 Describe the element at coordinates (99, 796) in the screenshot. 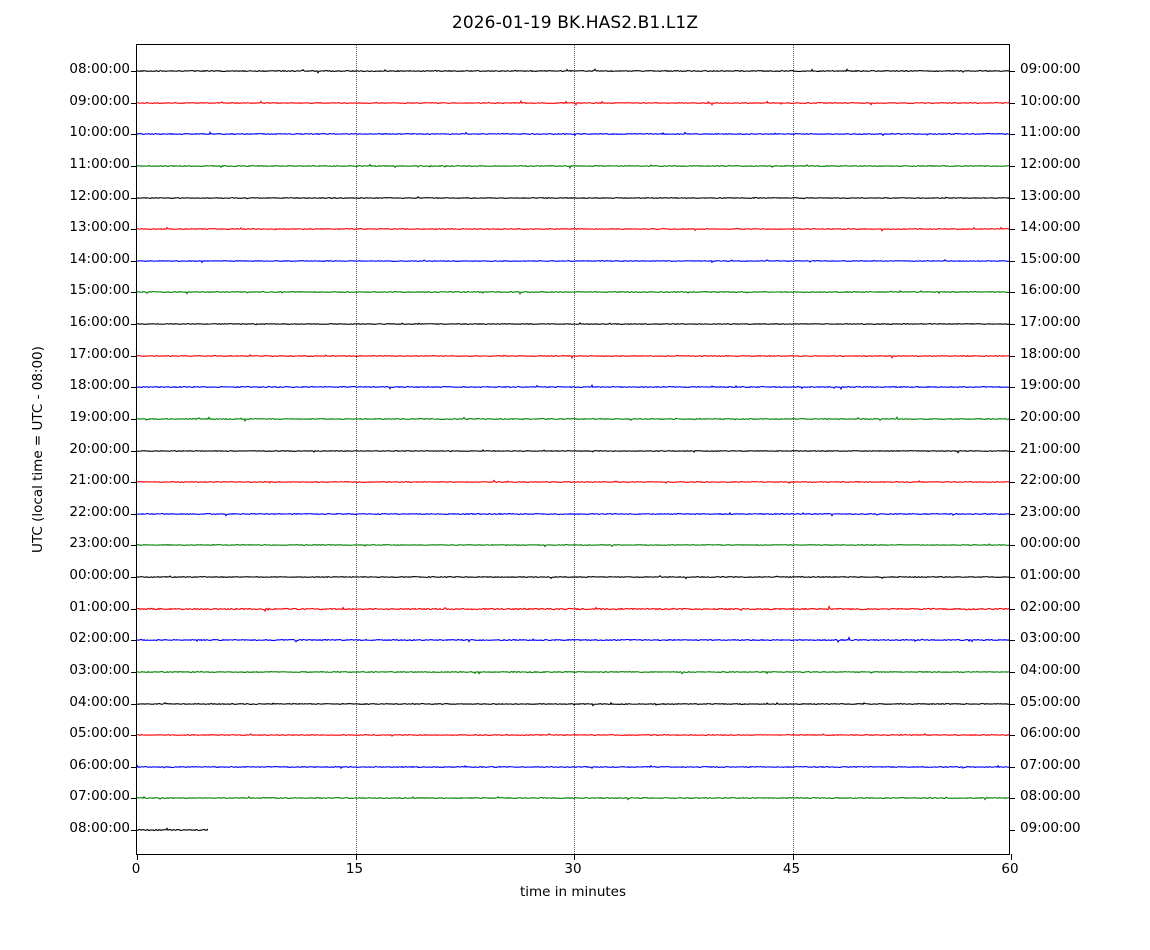

I see `y-axis-label-left: 07:00:00` at that location.